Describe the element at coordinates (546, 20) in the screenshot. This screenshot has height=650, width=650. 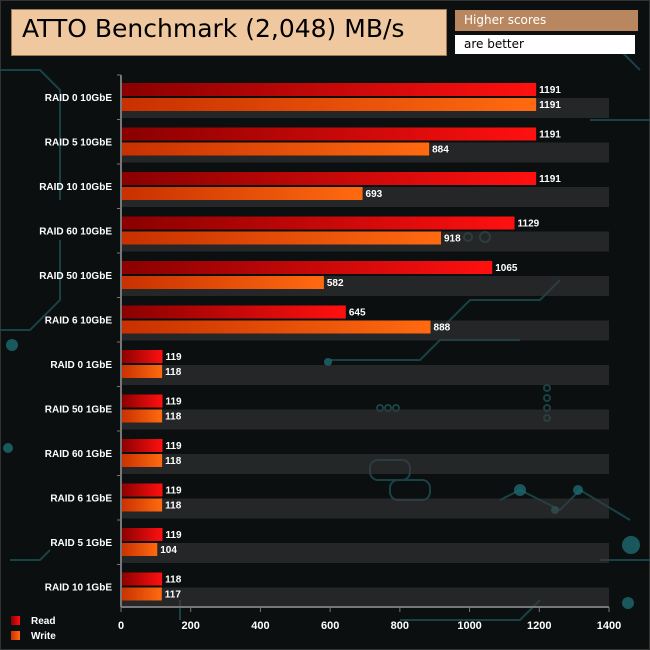
I see `higher-scores-note: Higher scores` at that location.